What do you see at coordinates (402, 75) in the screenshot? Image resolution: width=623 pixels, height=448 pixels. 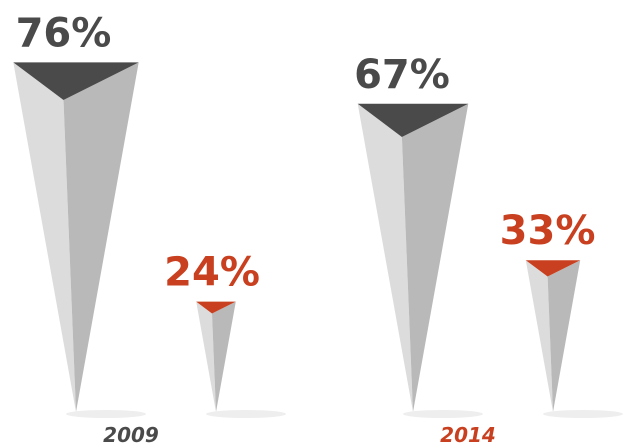 I see `value-label: 67%` at bounding box center [402, 75].